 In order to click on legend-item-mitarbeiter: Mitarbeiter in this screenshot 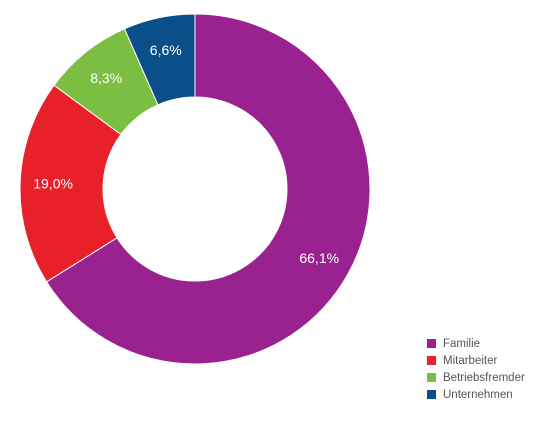, I will do `click(476, 360)`.